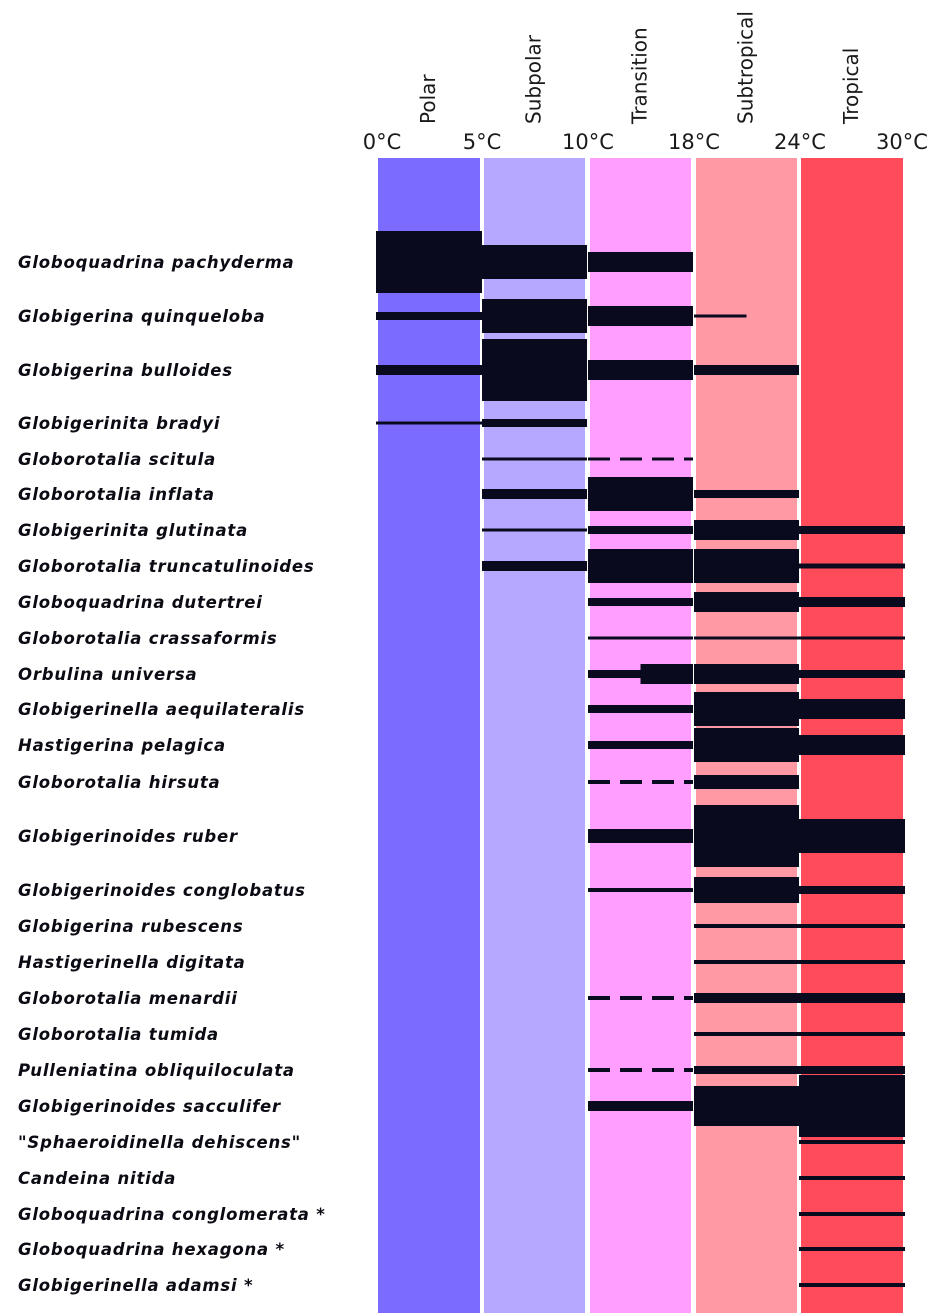 This screenshot has width=936, height=1313. Describe the element at coordinates (149, 1106) in the screenshot. I see `species-label: Globigerinoides sacculifer` at that location.